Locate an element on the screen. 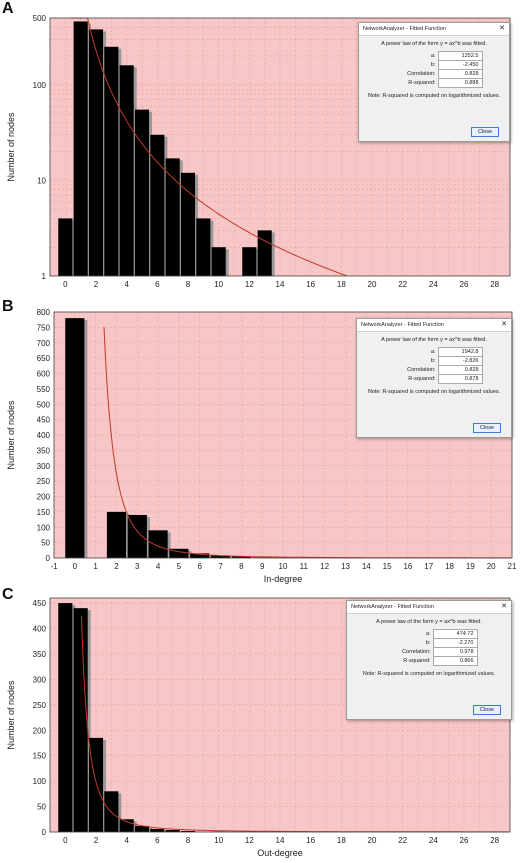 The image size is (520, 863). row-value: -2.826 is located at coordinates (460, 361).